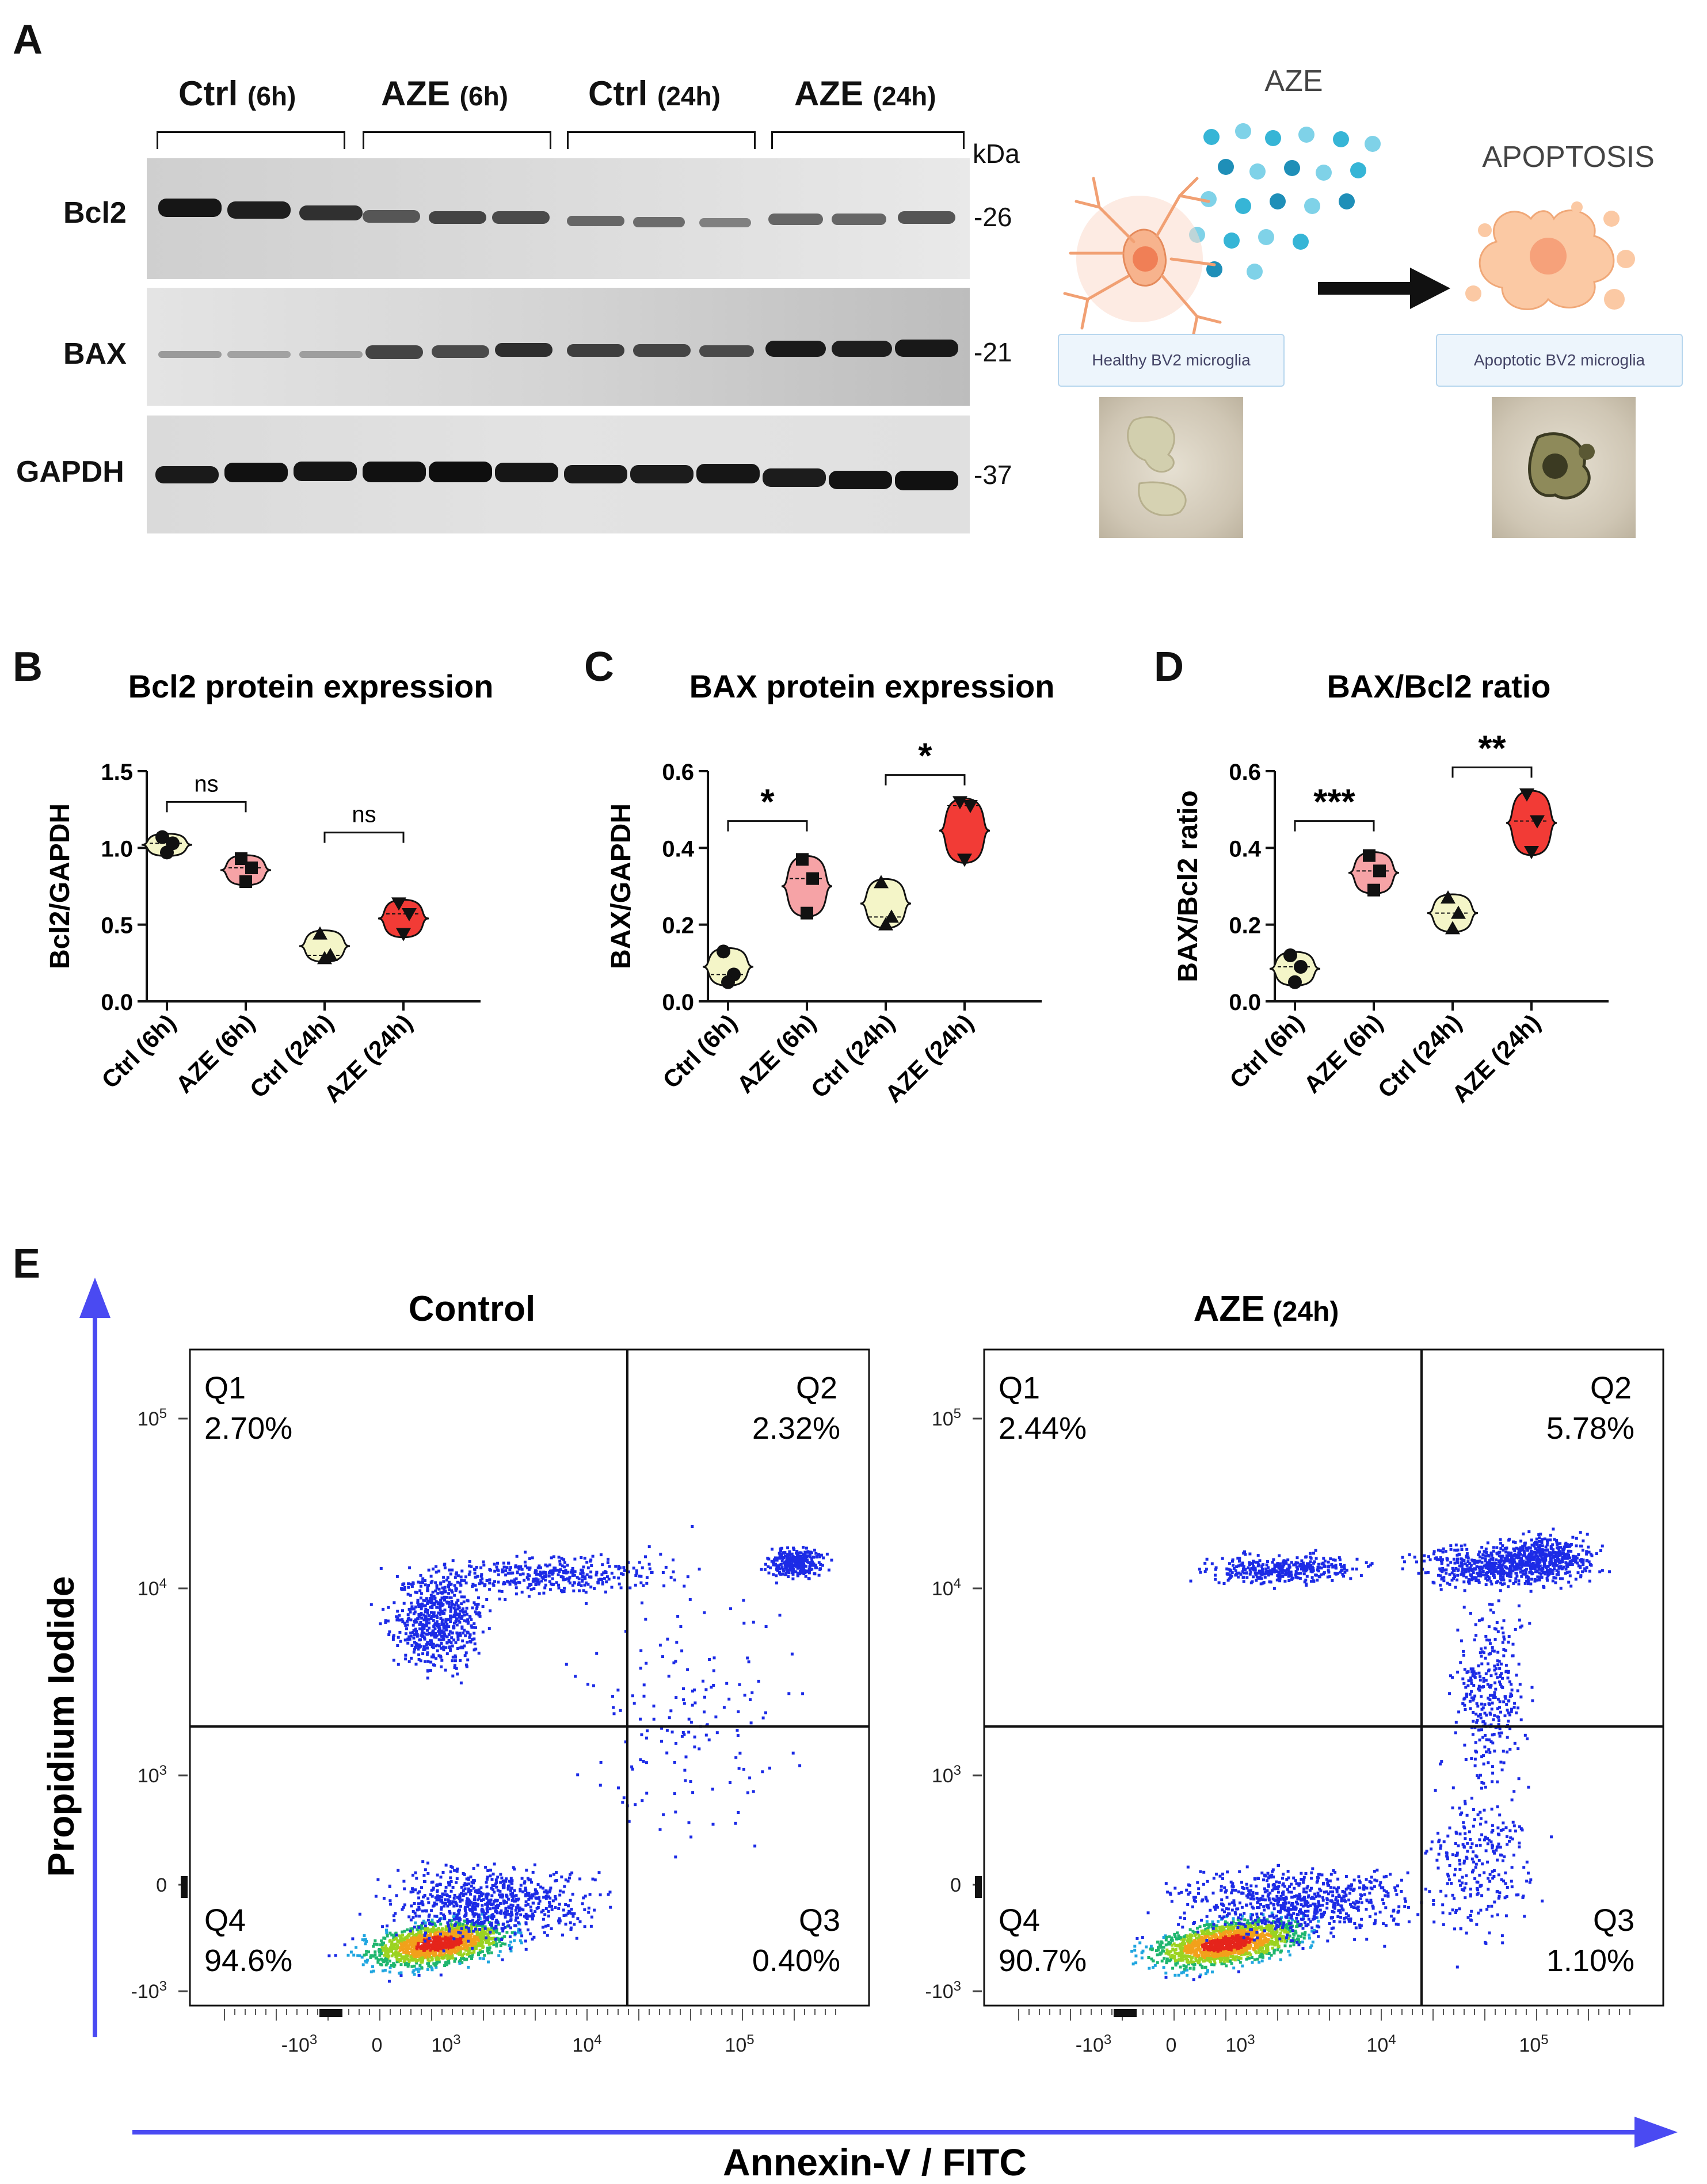  I want to click on arrow-icon, so click(1384, 288).